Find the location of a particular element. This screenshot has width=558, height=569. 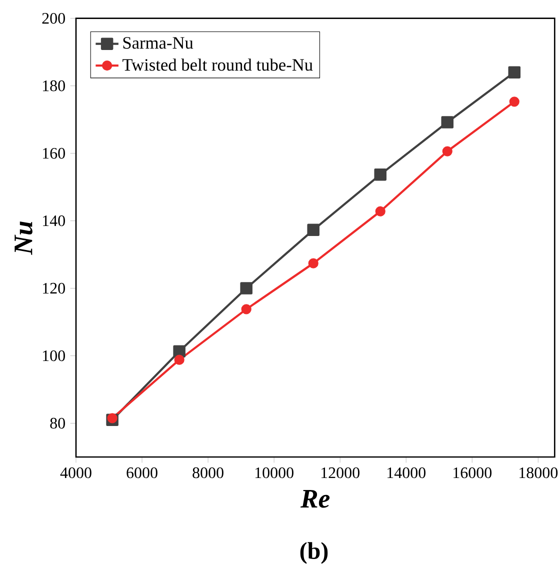

x-tick-label: 4000 is located at coordinates (76, 472).